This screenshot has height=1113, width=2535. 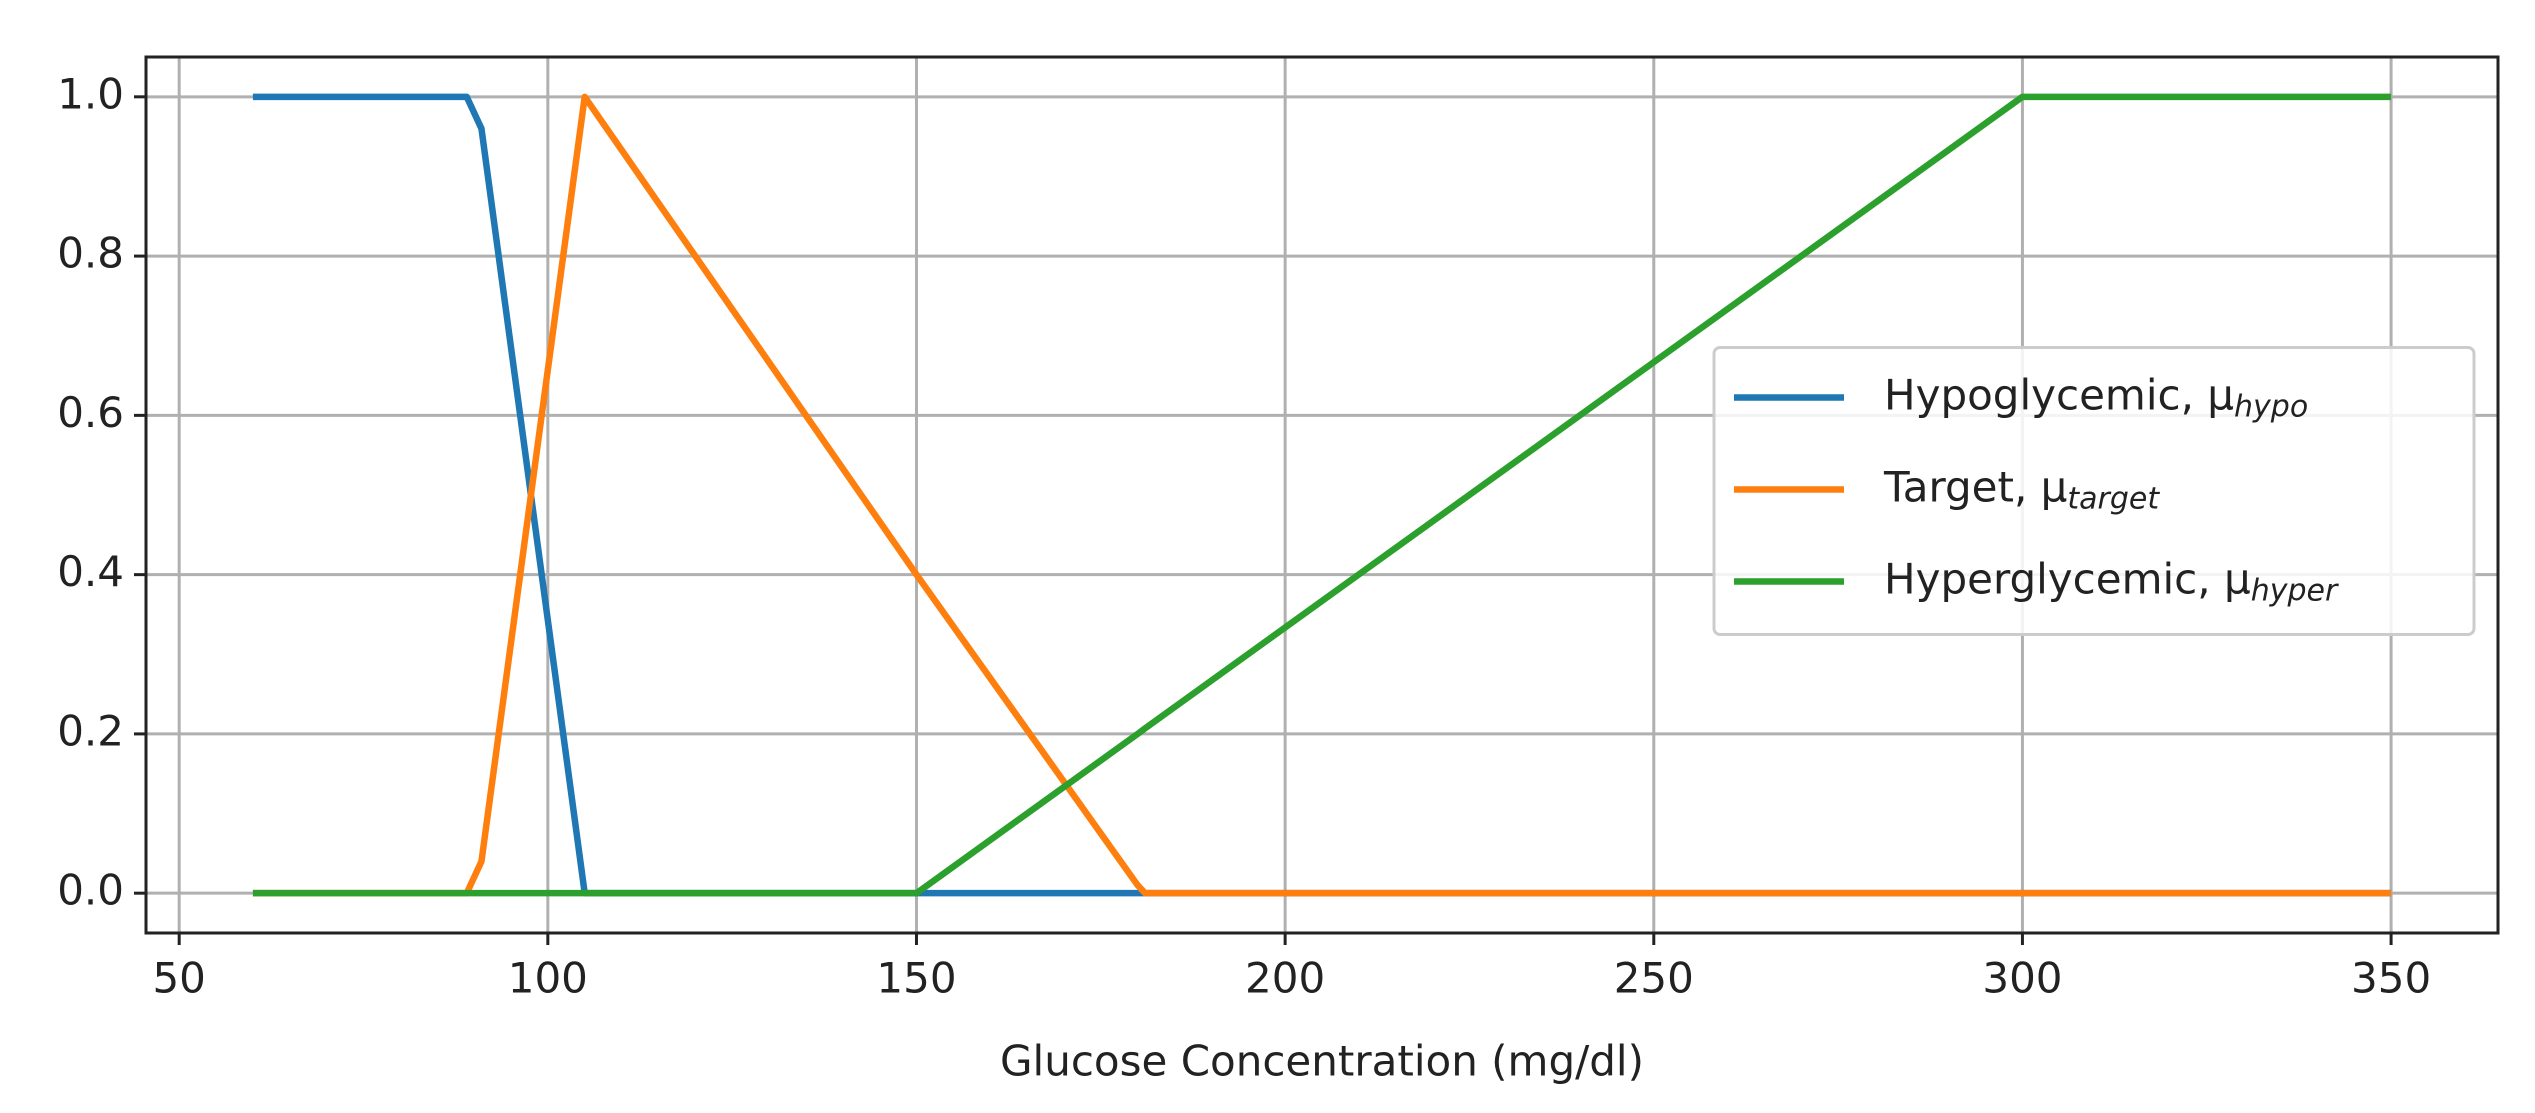 I want to click on y-tick-label: 0.6, so click(x=90, y=412).